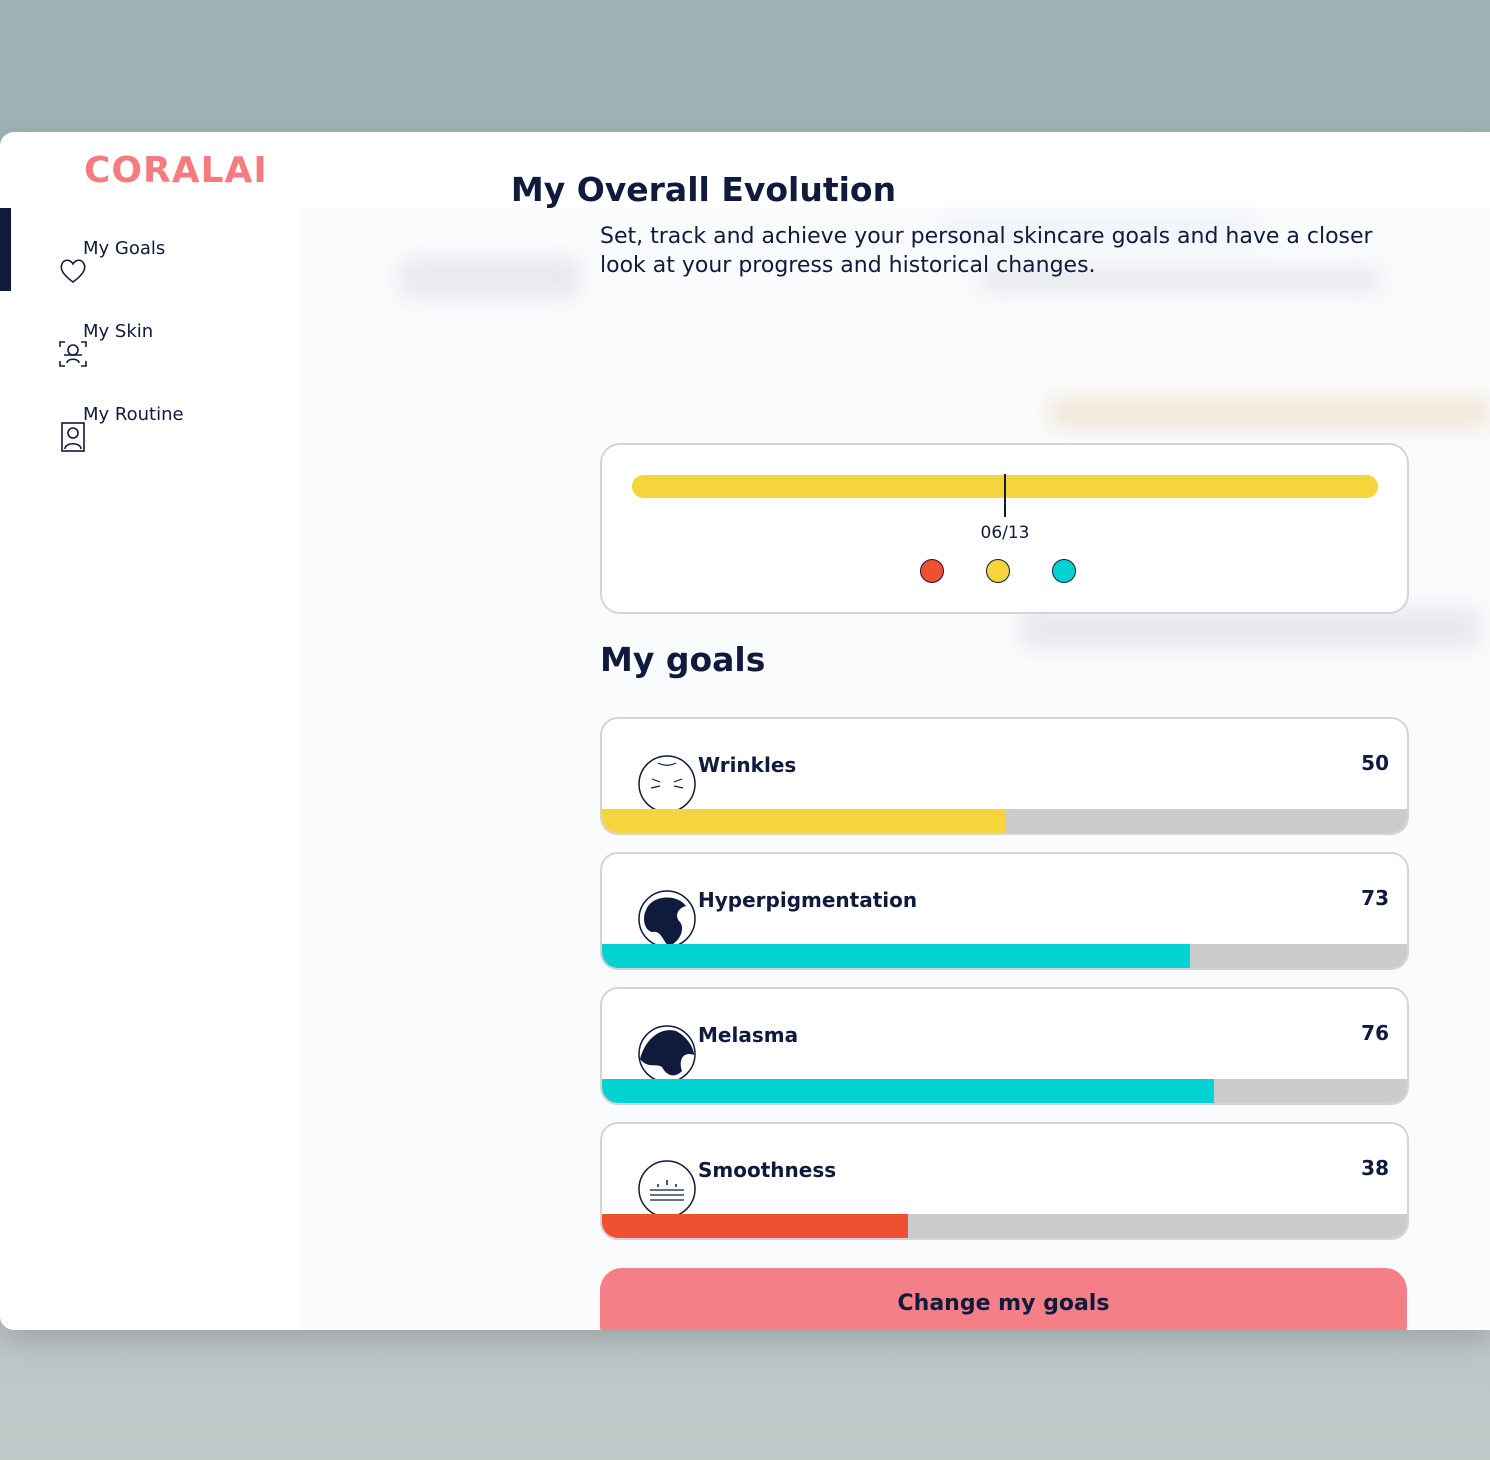 The image size is (1490, 1460). What do you see at coordinates (5, 249) in the screenshot?
I see `active-indicator` at bounding box center [5, 249].